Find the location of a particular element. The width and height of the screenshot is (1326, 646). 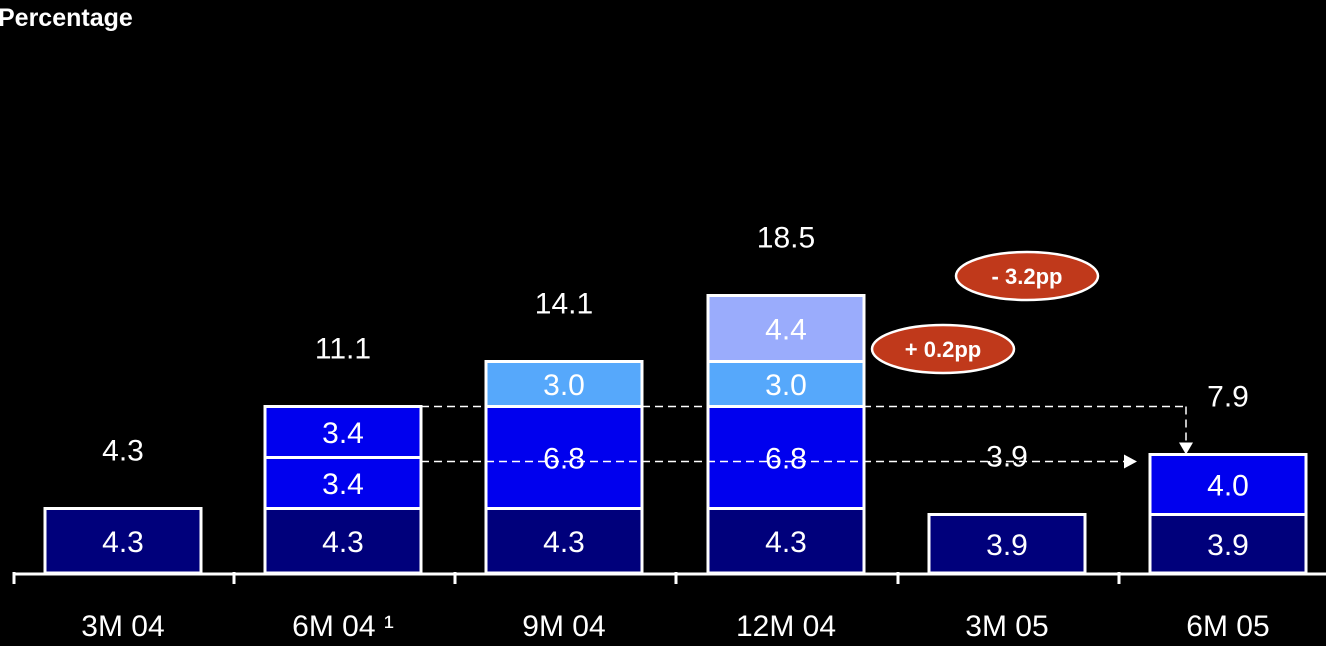

category-tick-label: 9M 04 is located at coordinates (563, 626).